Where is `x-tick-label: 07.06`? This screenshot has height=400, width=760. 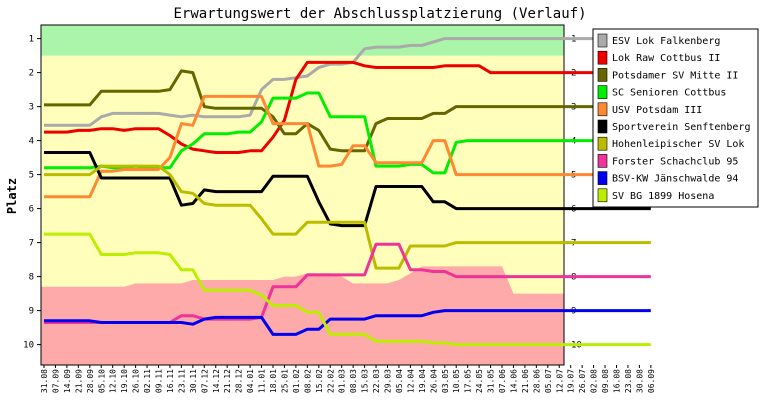 x-tick-label: 07.06 is located at coordinates (502, 381).